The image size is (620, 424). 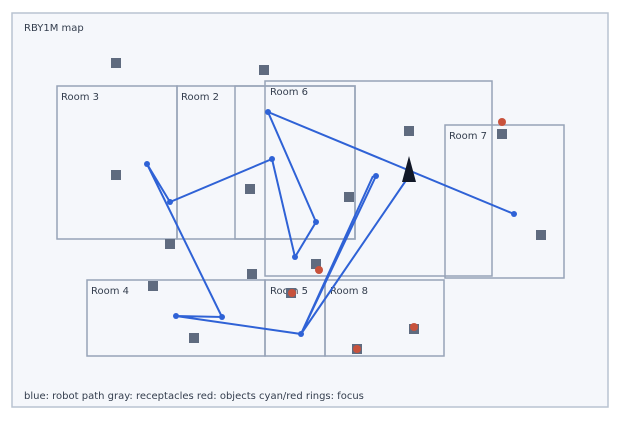 I want to click on path-line, so click(x=337, y=255).